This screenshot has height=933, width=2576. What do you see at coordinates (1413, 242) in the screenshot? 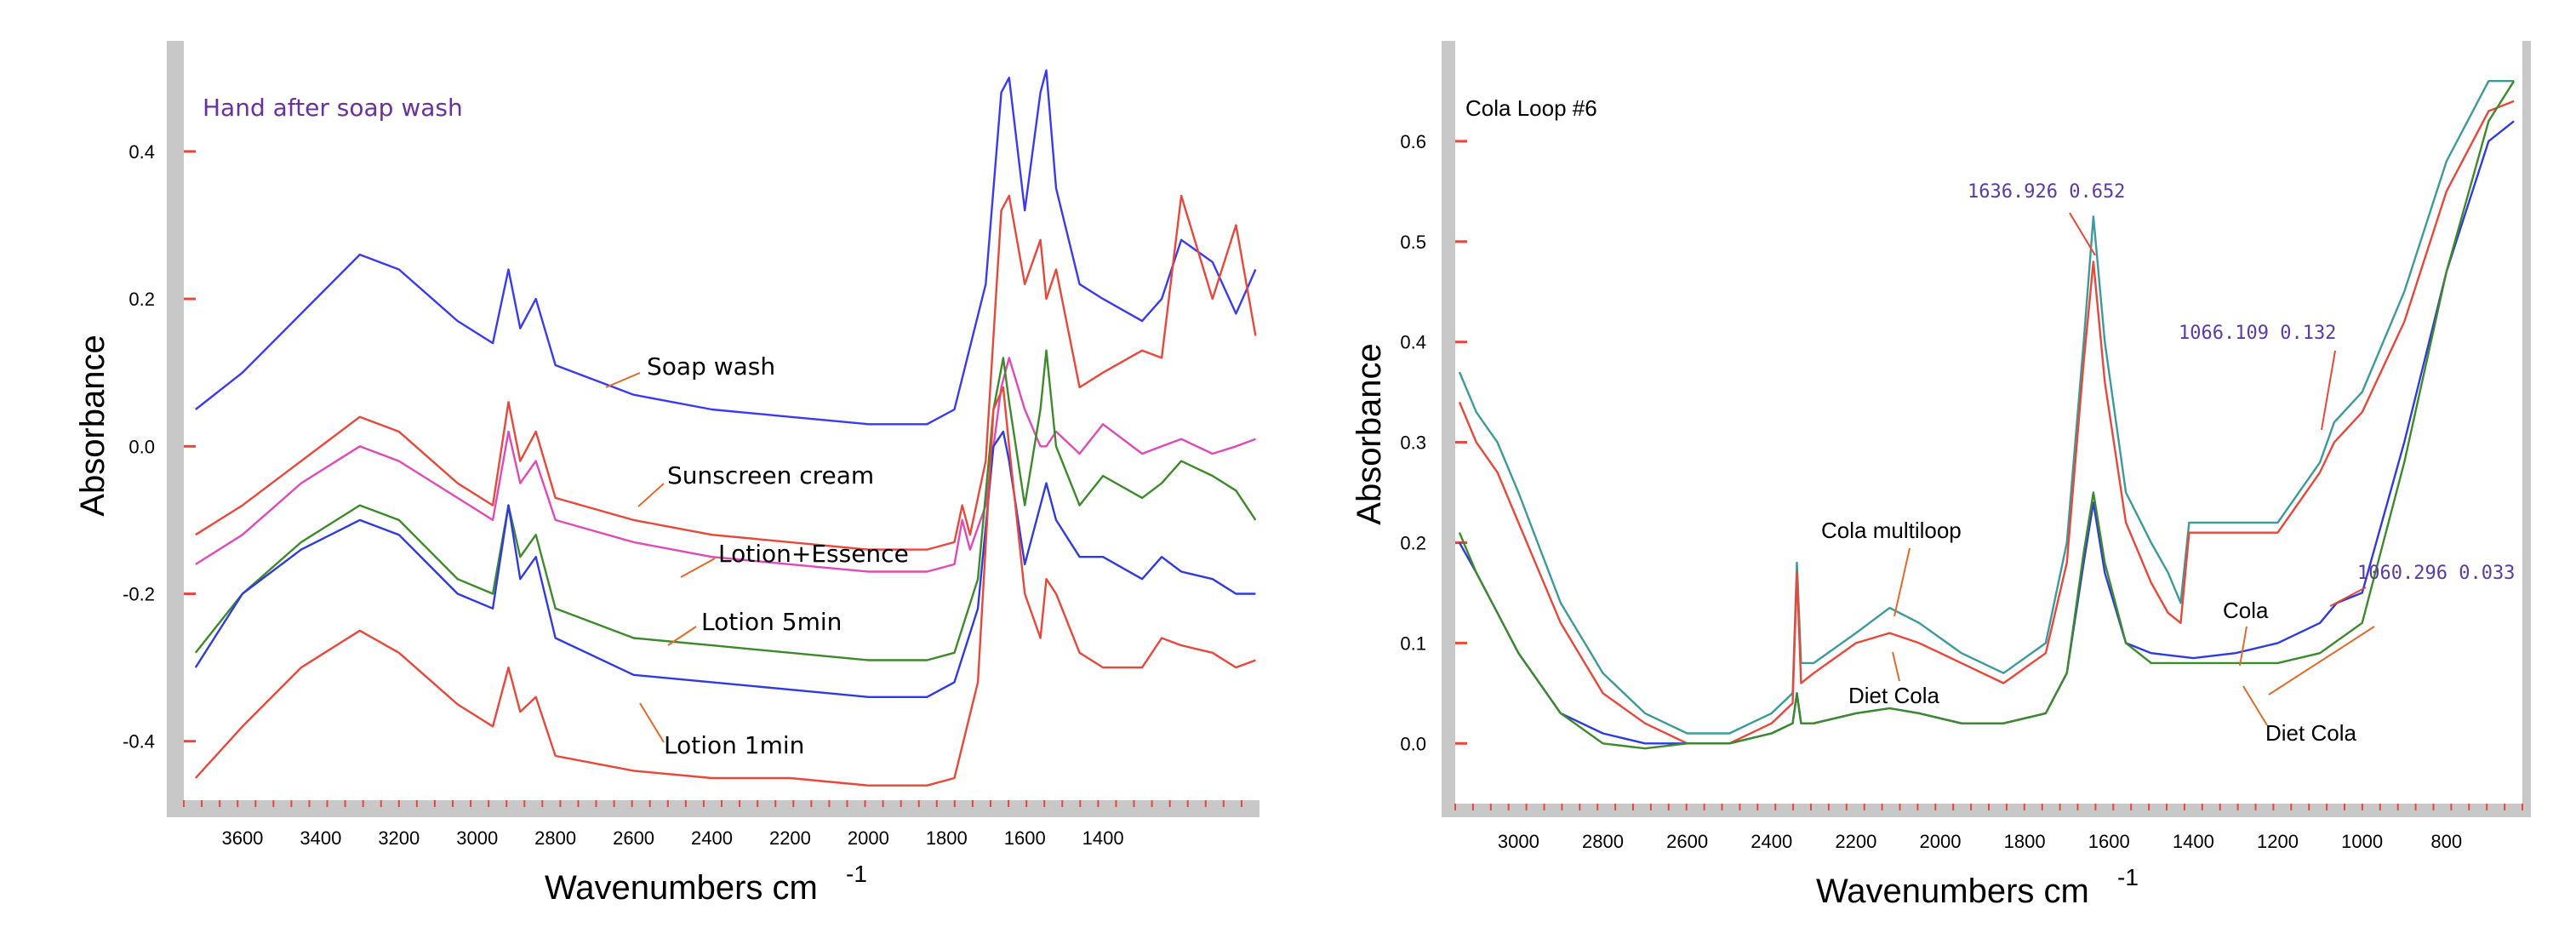
I see `right-y-tick-label: 0.5` at bounding box center [1413, 242].